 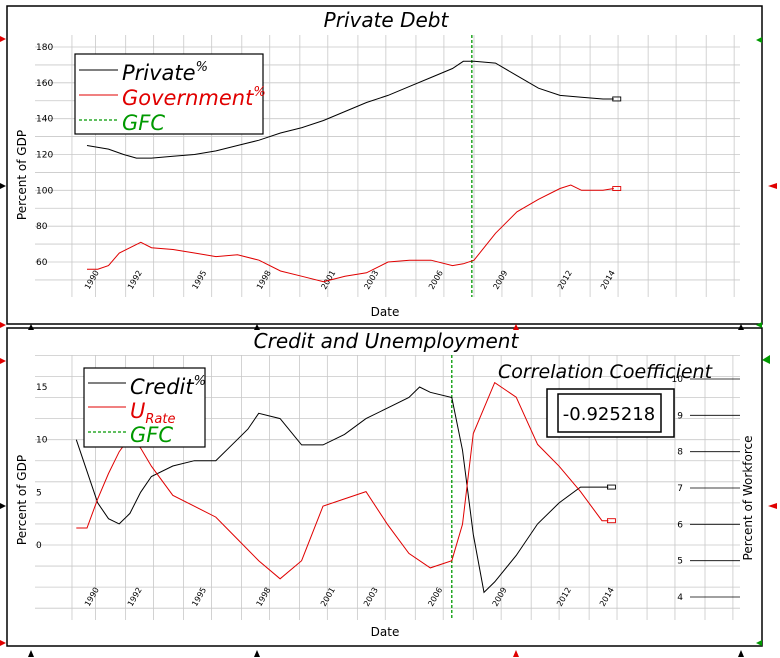 I want to click on legend-box-top, so click(x=169, y=94).